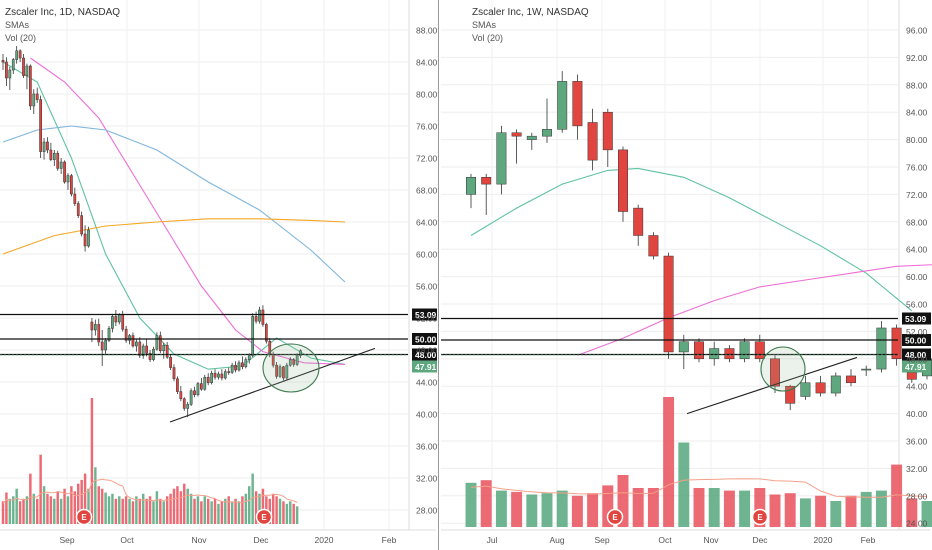 The height and width of the screenshot is (550, 932). What do you see at coordinates (823, 540) in the screenshot?
I see `time-tick-label: 2020` at bounding box center [823, 540].